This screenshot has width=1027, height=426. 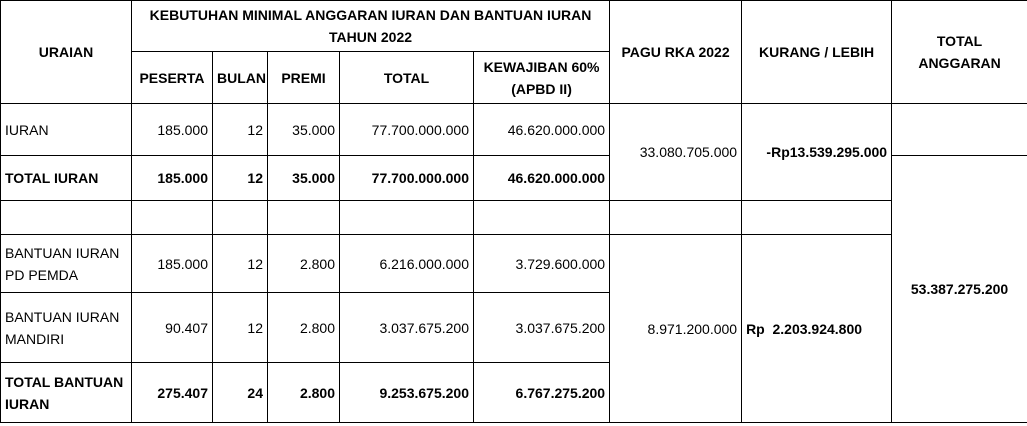 What do you see at coordinates (172, 392) in the screenshot?
I see `cell-total-bantuan-peserta: 275.407` at bounding box center [172, 392].